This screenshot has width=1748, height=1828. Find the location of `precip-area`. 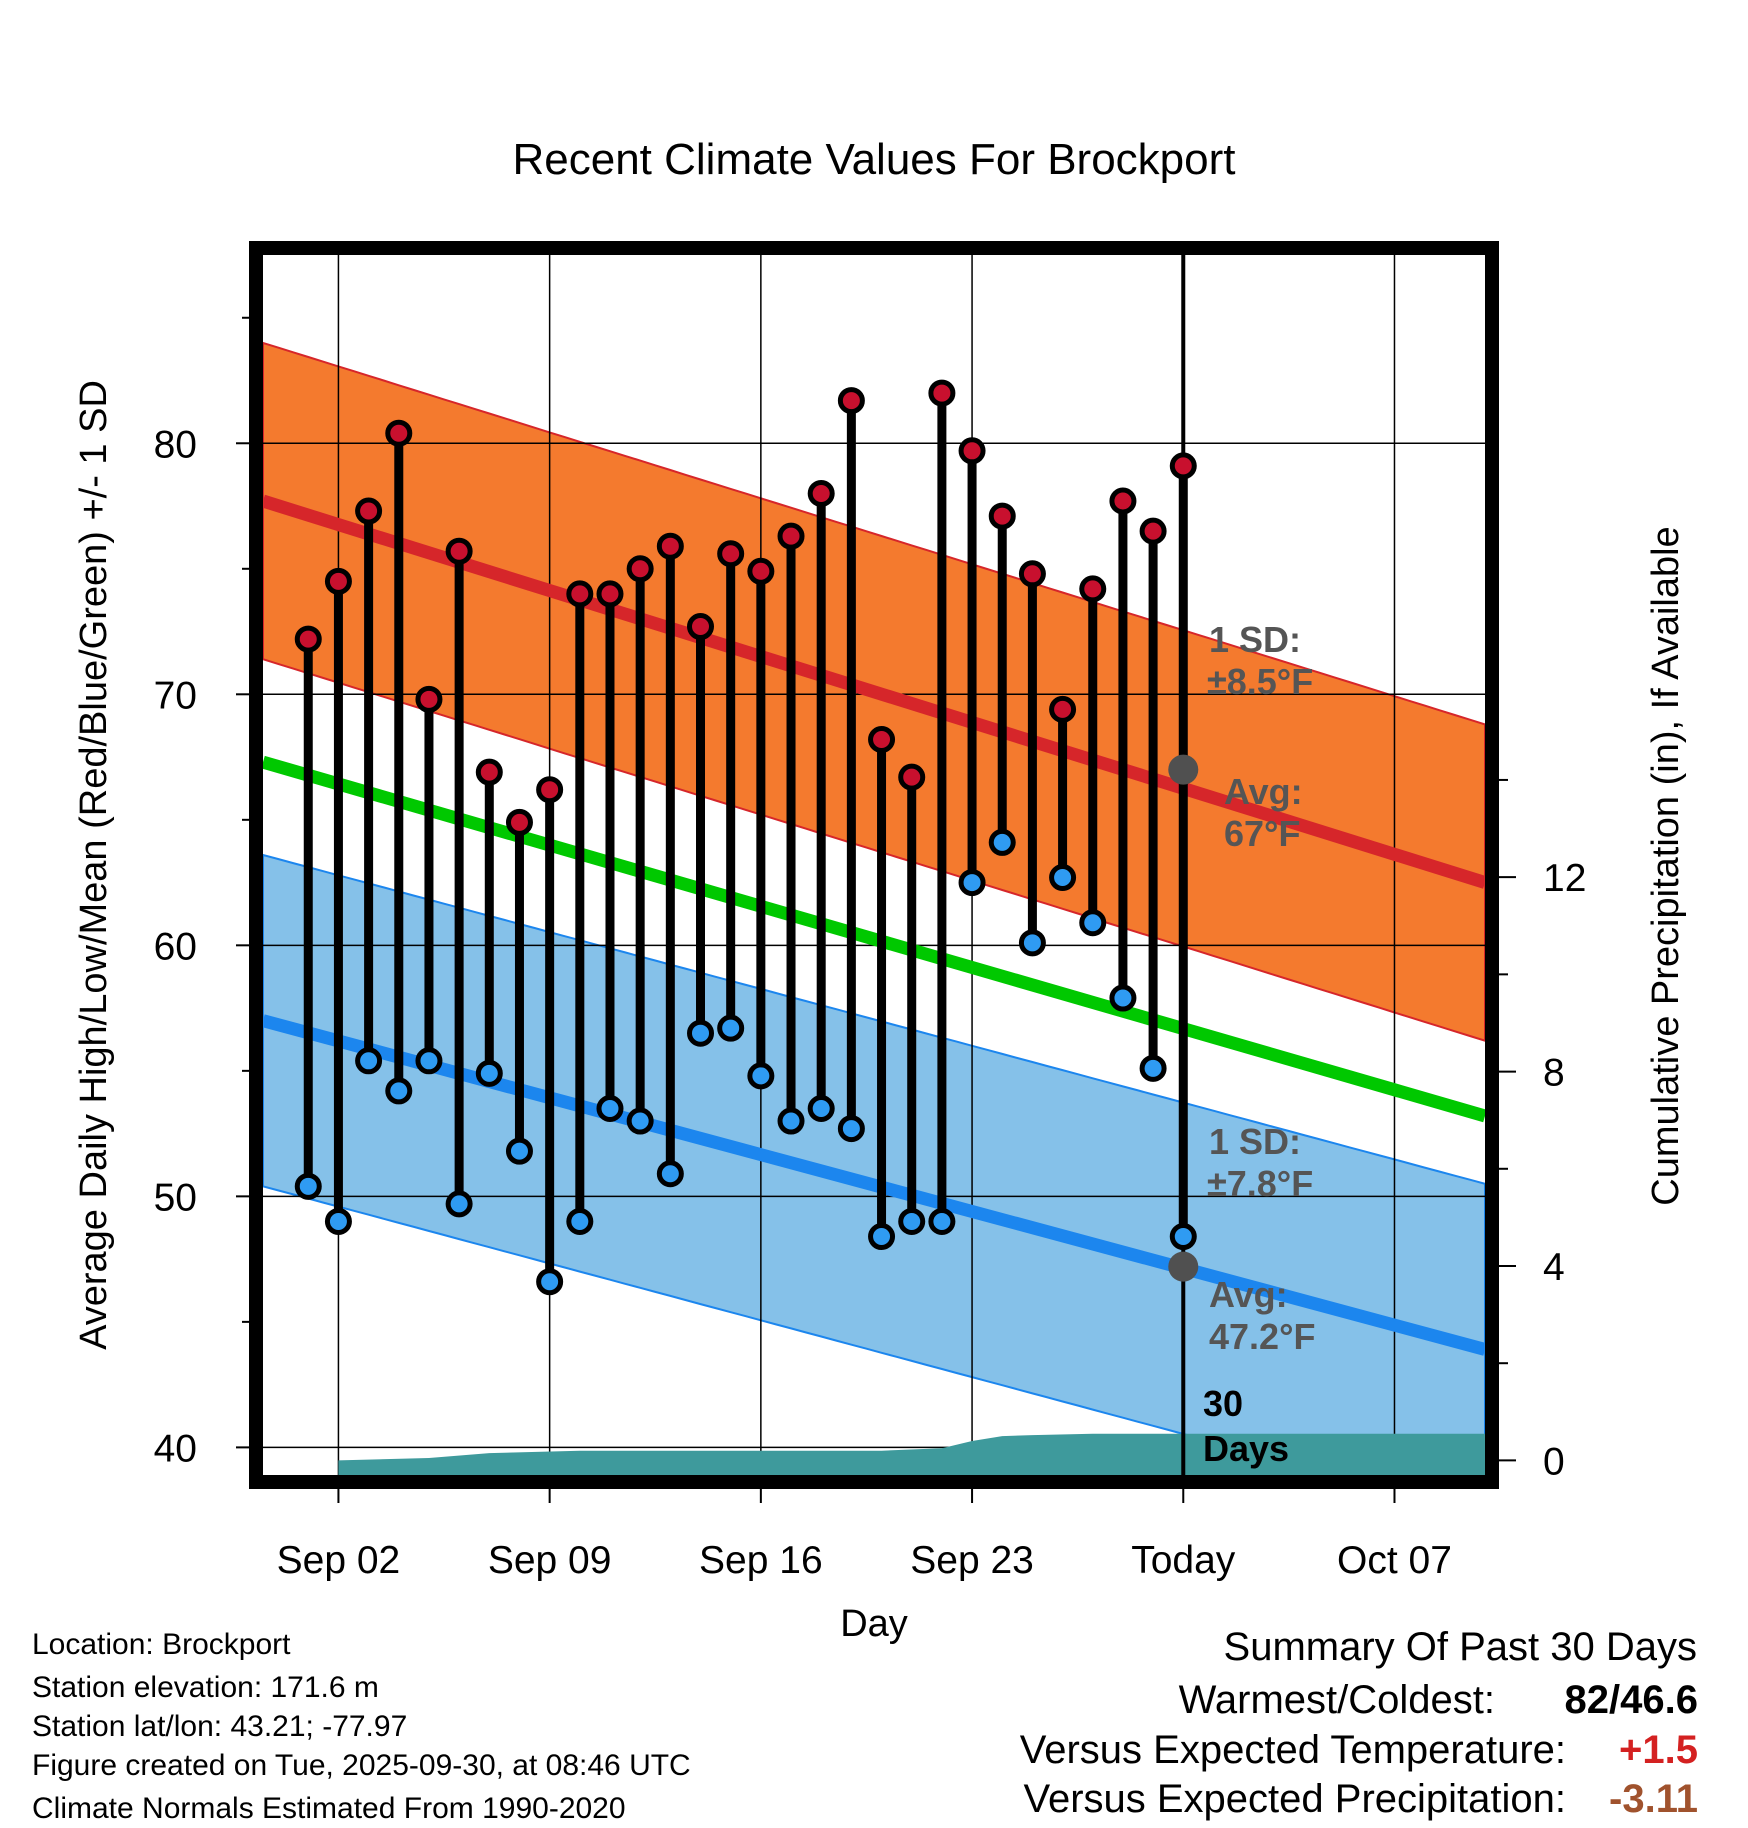

precip-area is located at coordinates (911, 1454).